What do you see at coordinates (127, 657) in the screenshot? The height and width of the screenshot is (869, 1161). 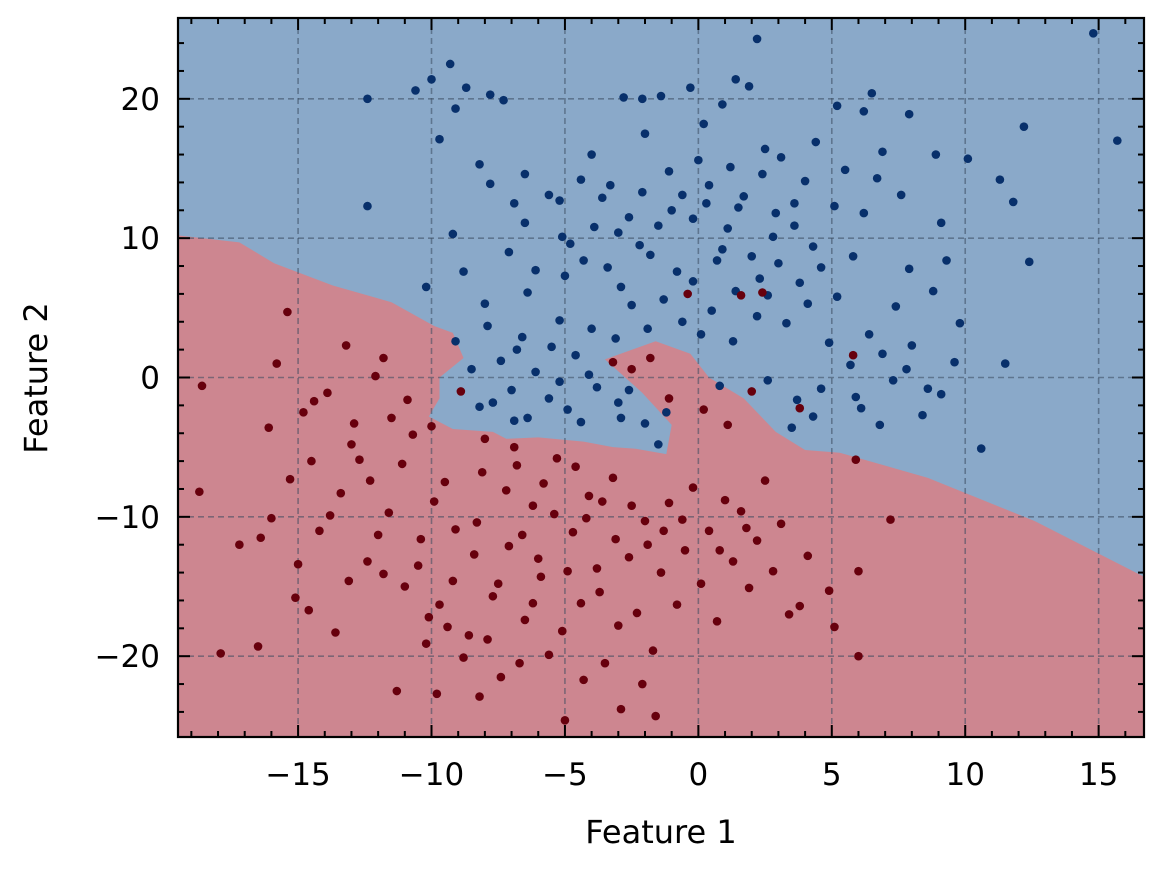 I see `y-tick-label: −20` at bounding box center [127, 657].